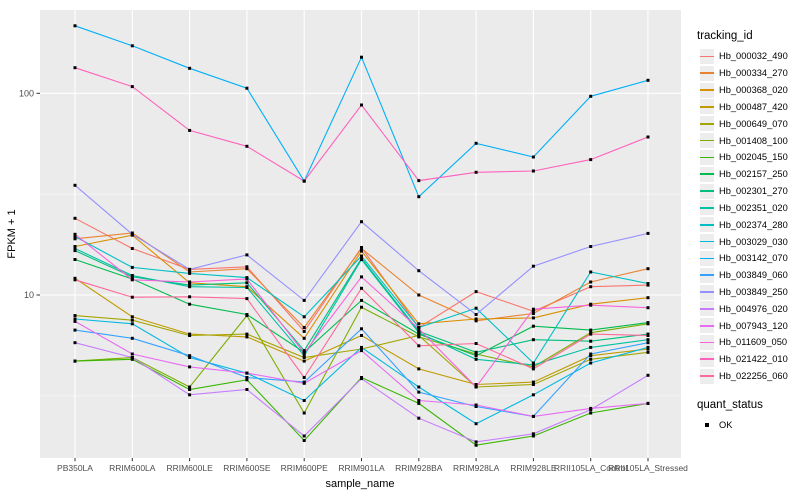  What do you see at coordinates (753, 376) in the screenshot?
I see `legend-item-label: Hb_022256_060` at bounding box center [753, 376].